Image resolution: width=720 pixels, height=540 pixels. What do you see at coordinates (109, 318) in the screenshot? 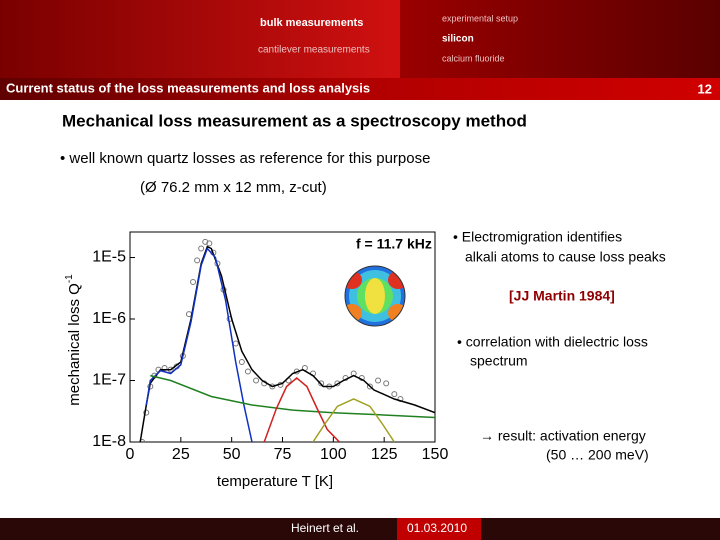
I see `y-tick-label: 1E-6` at bounding box center [109, 318].